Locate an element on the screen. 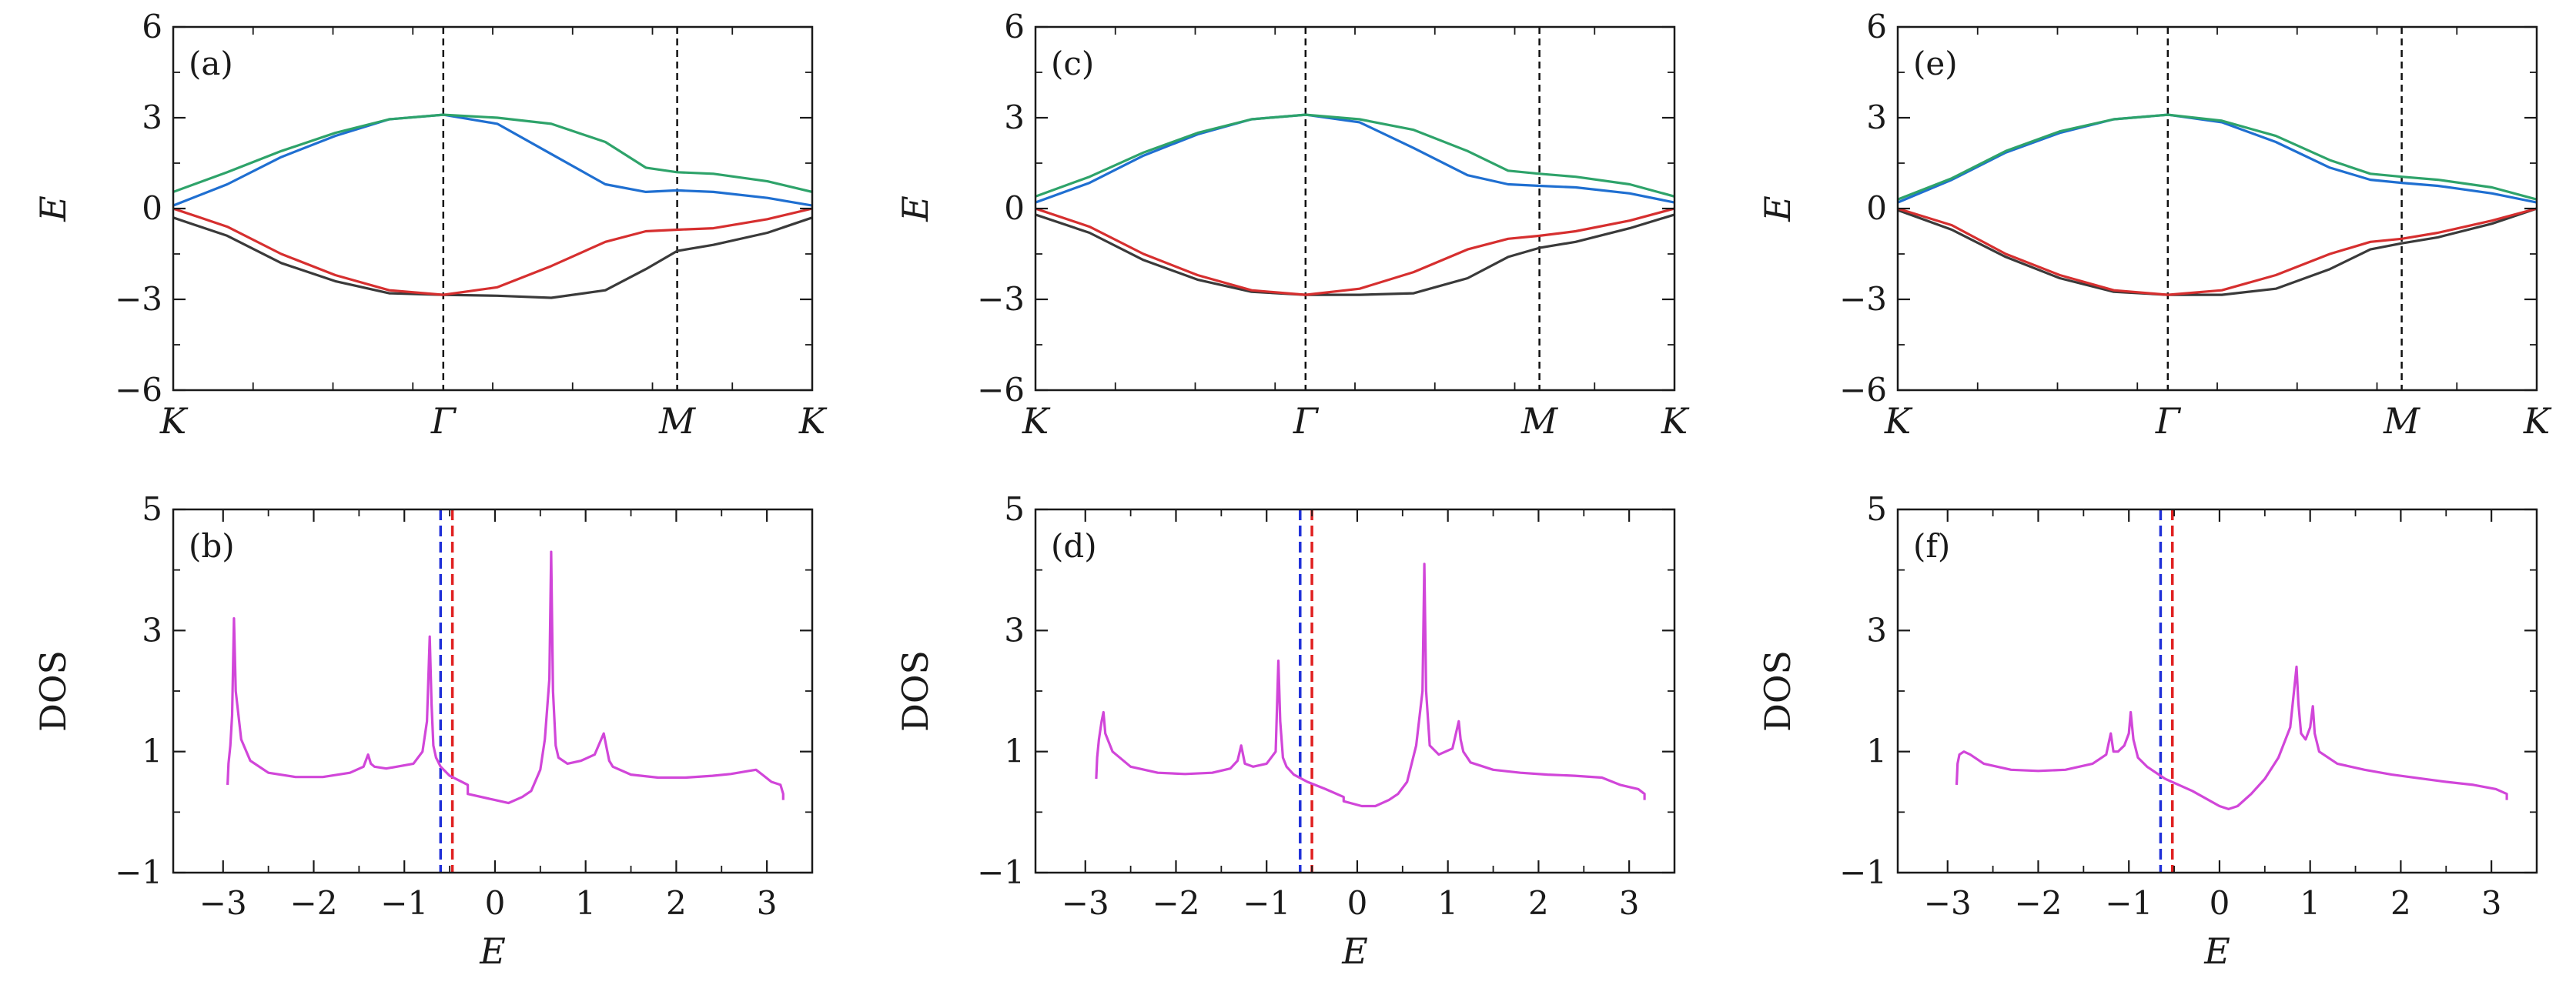  panel-label: (b) is located at coordinates (212, 546).